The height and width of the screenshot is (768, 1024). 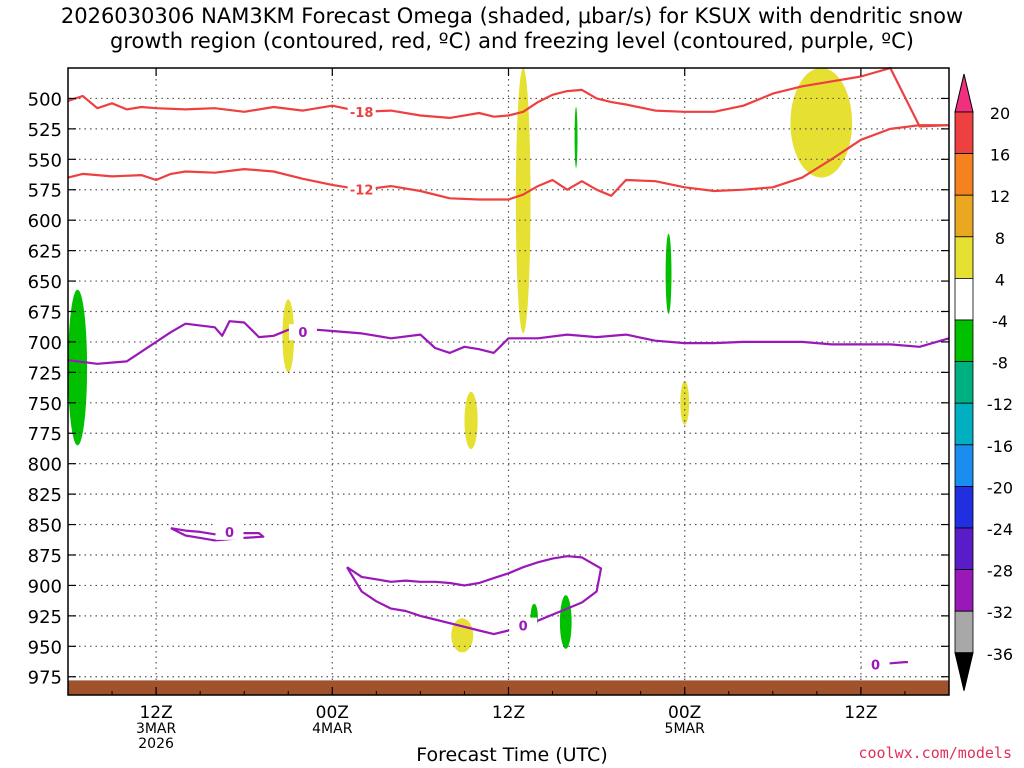 I want to click on contour-label-2: 0, so click(x=302, y=333).